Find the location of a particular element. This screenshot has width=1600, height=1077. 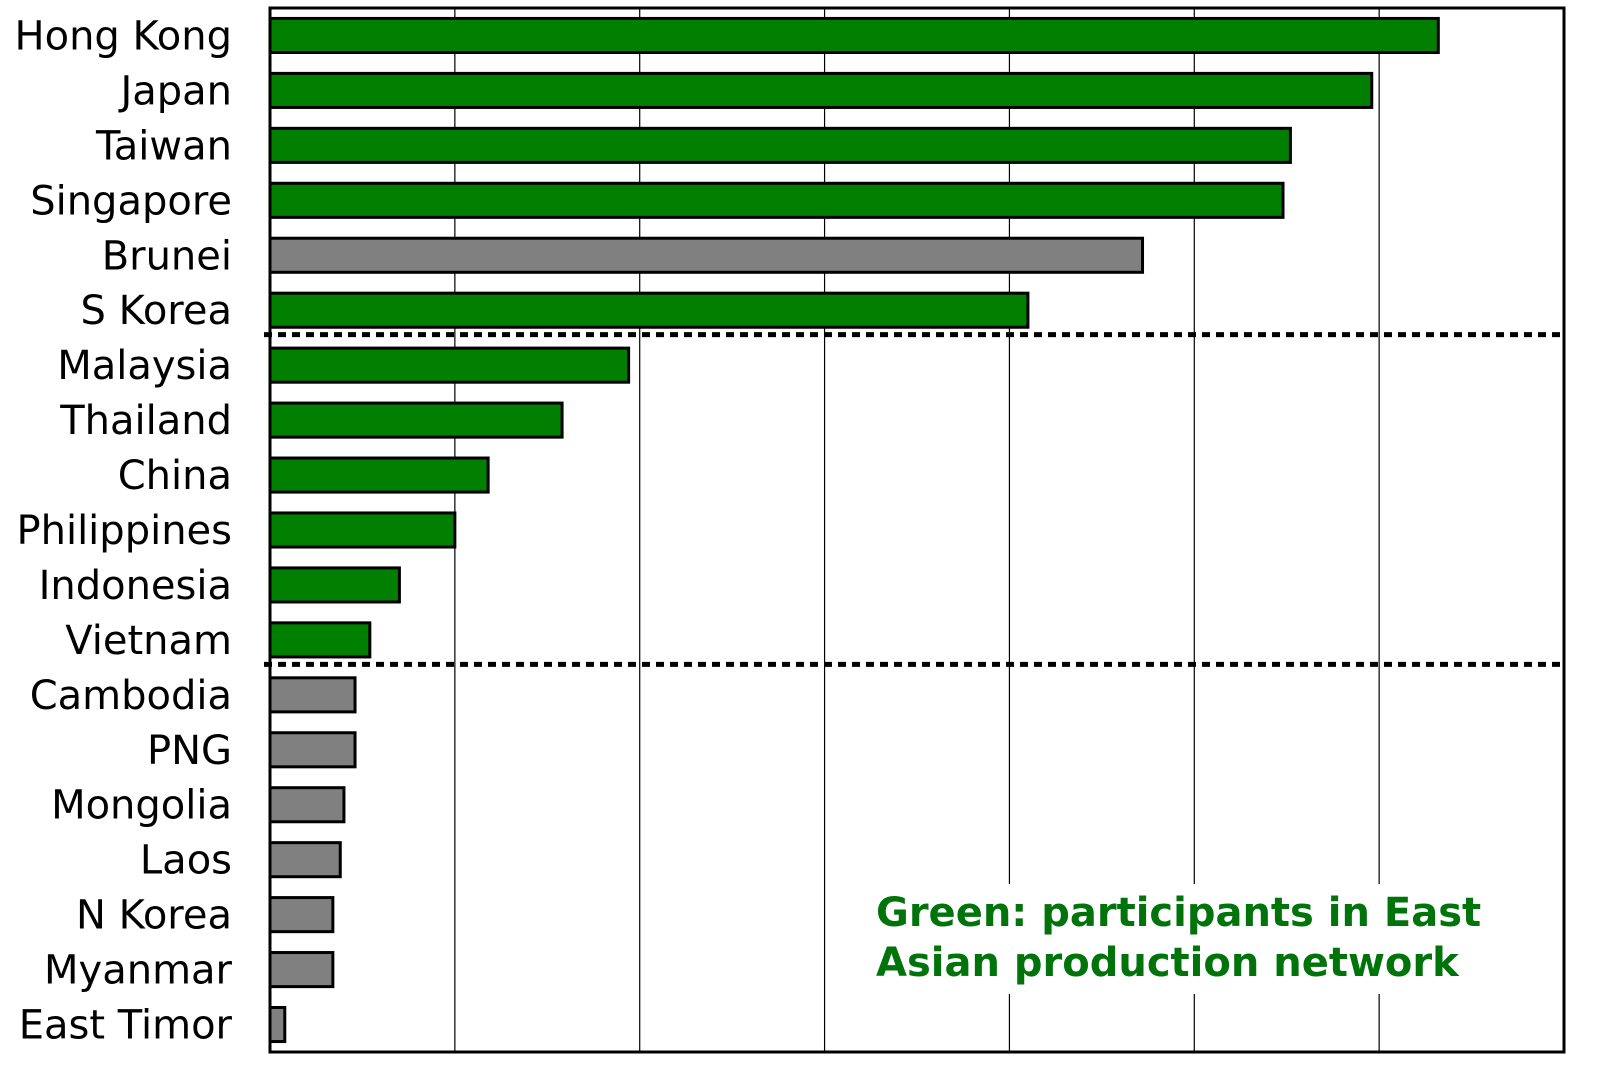

category-label-japan: Japan is located at coordinates (174, 91).